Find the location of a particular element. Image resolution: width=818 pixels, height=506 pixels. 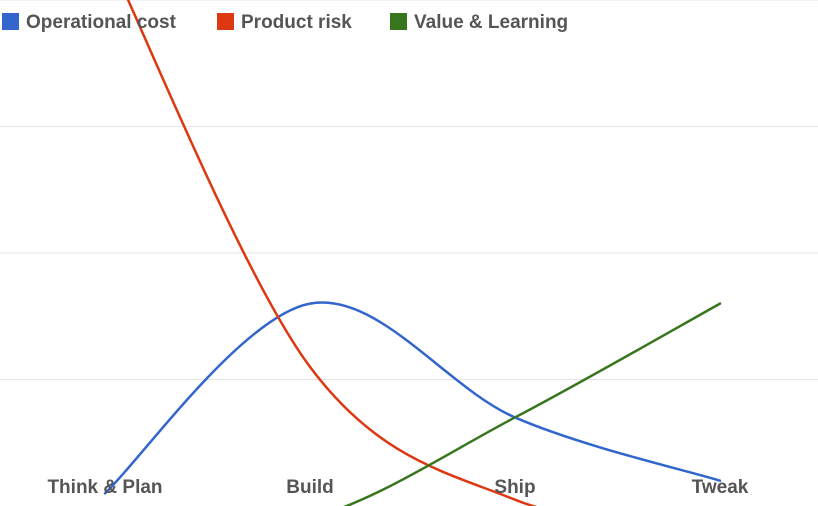

legend-item: Product risk is located at coordinates (284, 22).